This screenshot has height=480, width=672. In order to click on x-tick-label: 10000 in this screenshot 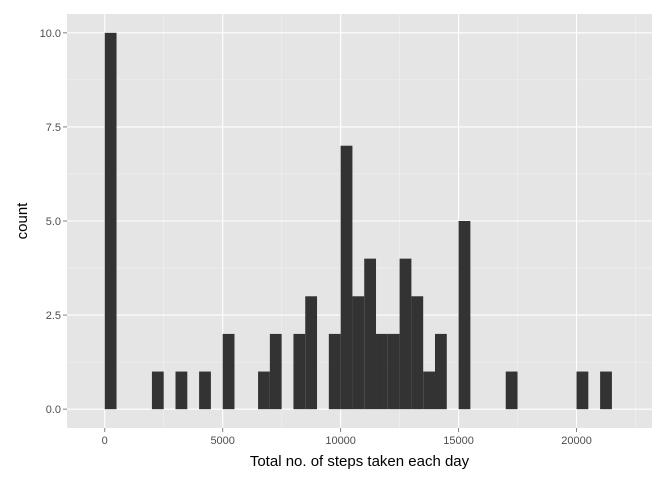, I will do `click(340, 441)`.